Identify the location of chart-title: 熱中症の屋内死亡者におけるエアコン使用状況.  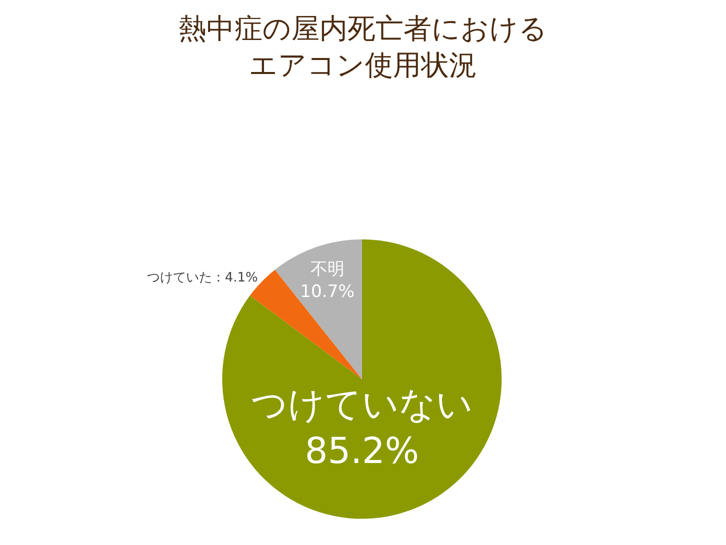
(363, 47).